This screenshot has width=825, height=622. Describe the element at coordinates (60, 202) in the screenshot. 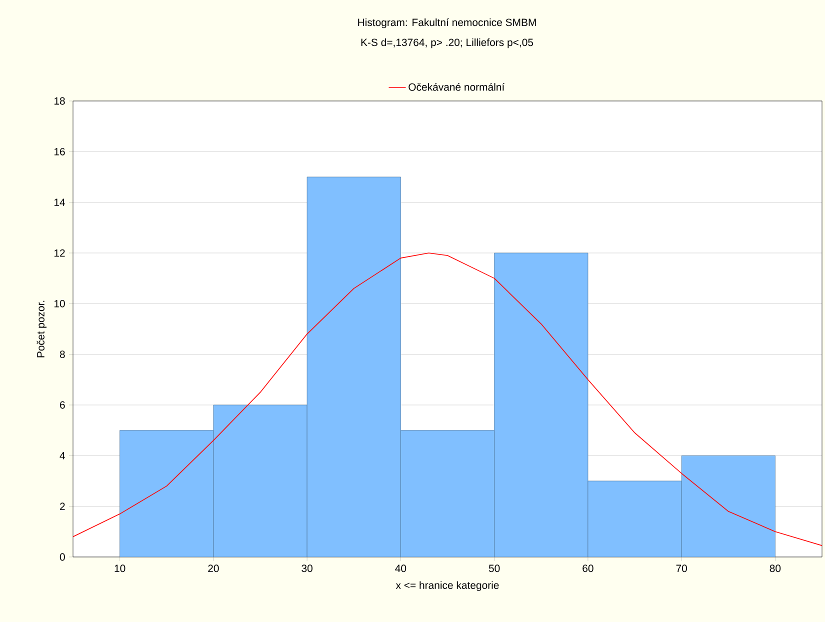

I see `y-tick-label: 14` at that location.